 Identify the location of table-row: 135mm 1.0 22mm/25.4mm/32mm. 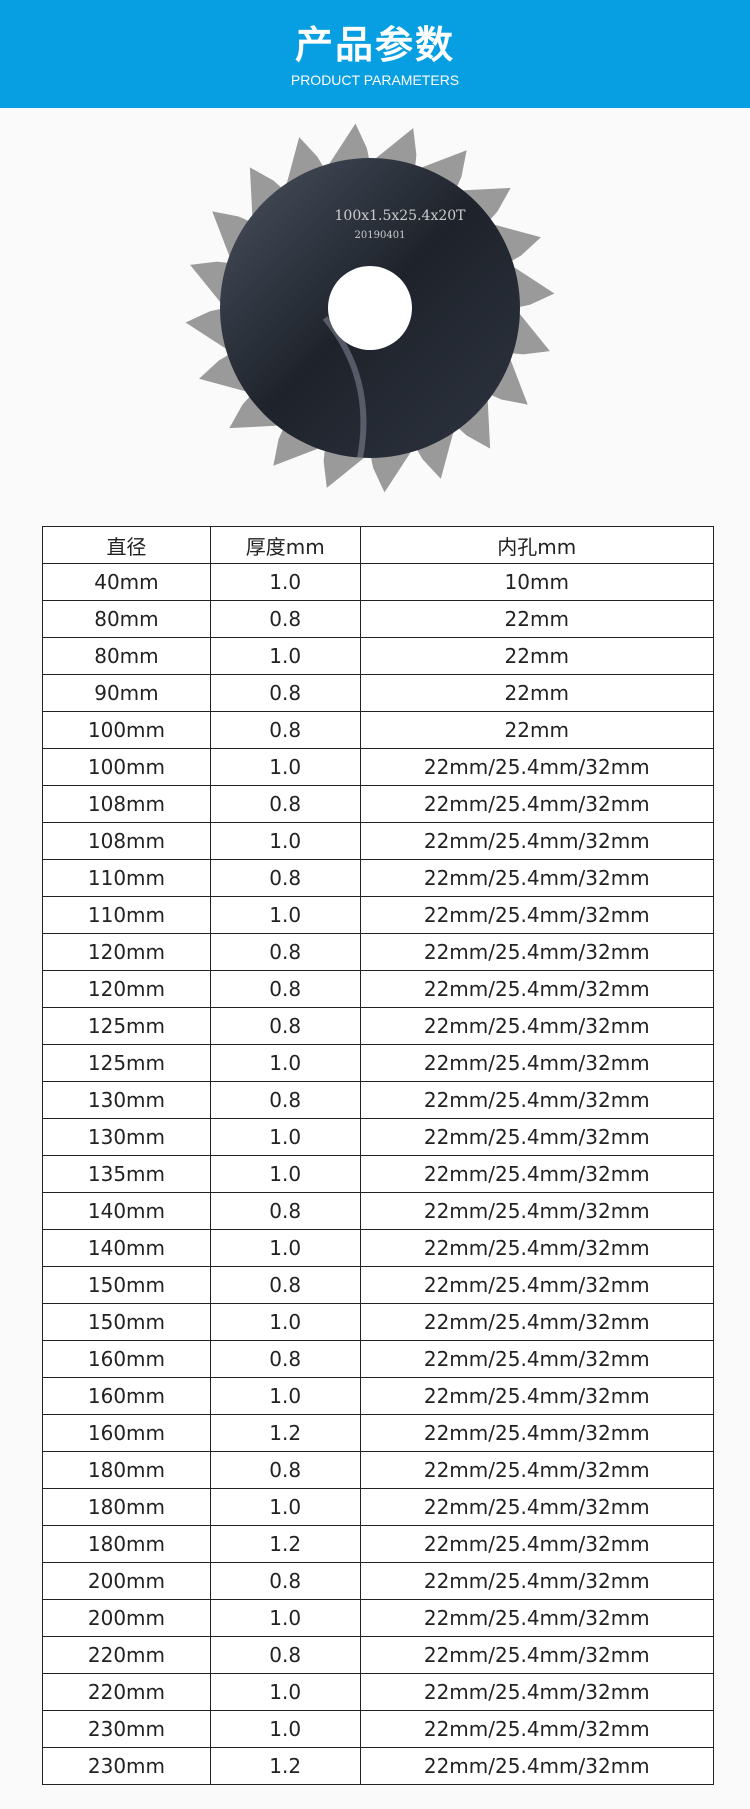
(378, 1174).